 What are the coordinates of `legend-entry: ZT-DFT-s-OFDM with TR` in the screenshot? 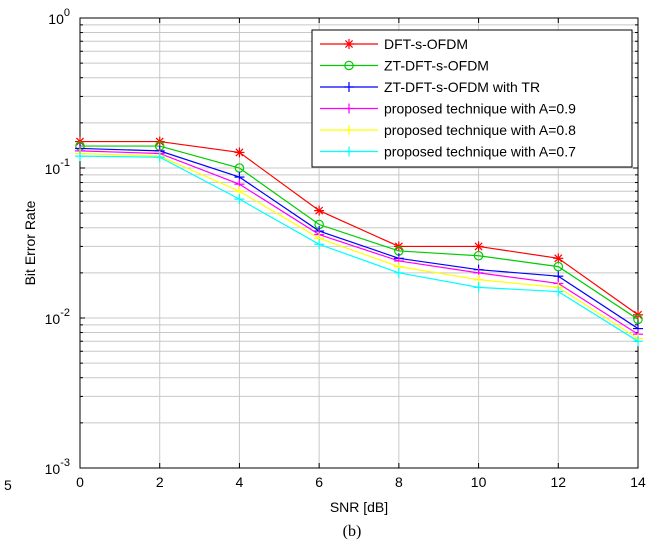 It's located at (430, 87).